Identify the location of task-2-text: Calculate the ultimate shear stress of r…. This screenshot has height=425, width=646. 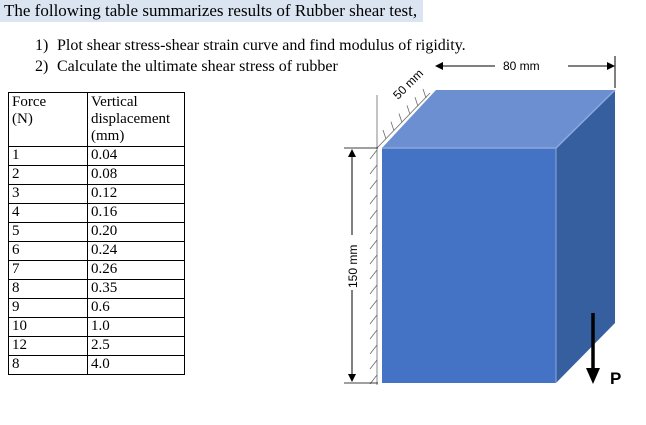
(197, 66).